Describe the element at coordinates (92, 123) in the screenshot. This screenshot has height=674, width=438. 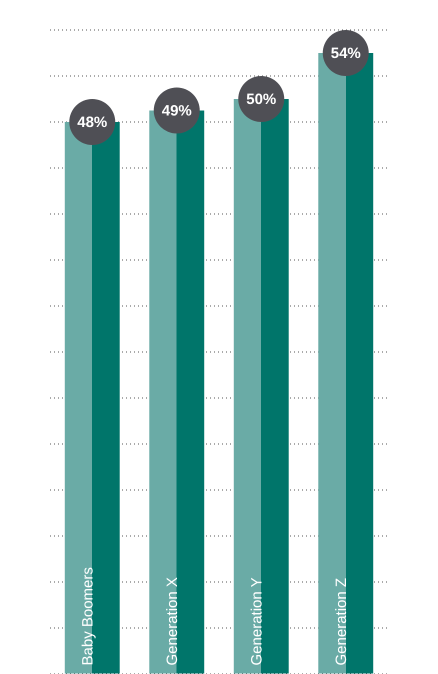
I see `data-label: 48%` at that location.